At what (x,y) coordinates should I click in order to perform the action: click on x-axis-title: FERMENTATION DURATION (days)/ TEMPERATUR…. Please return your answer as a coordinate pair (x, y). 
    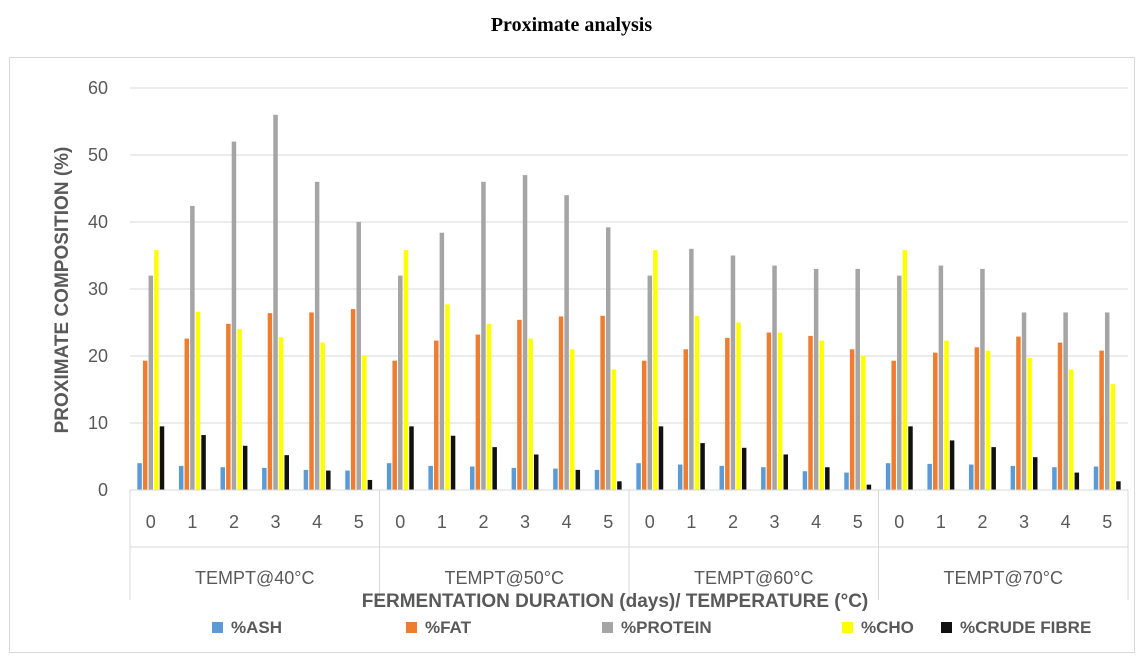
    Looking at the image, I should click on (615, 601).